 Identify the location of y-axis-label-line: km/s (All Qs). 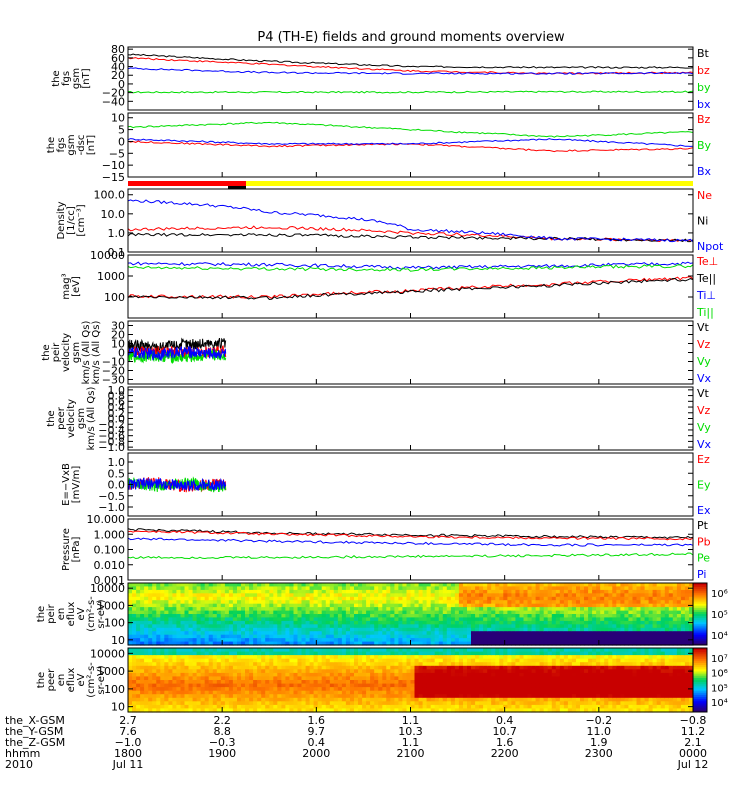
(91, 419).